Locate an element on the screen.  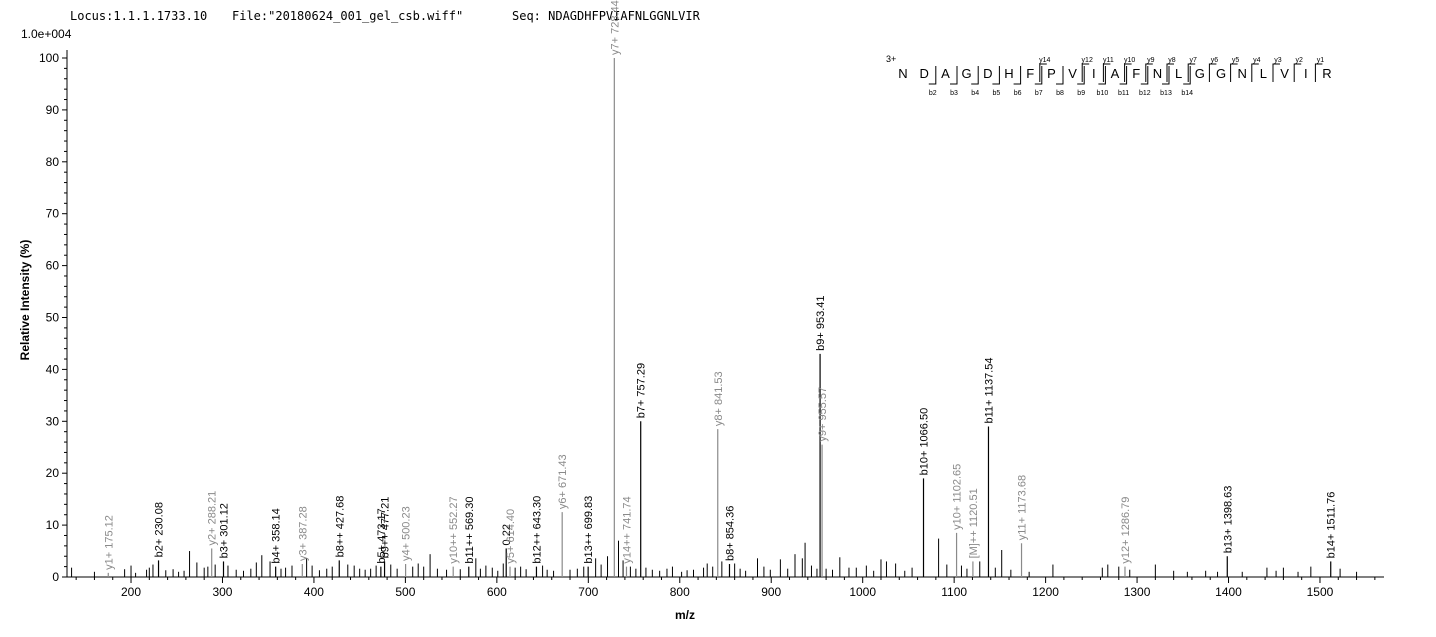
peak-label: y10+ 1102.65 is located at coordinates (958, 497).